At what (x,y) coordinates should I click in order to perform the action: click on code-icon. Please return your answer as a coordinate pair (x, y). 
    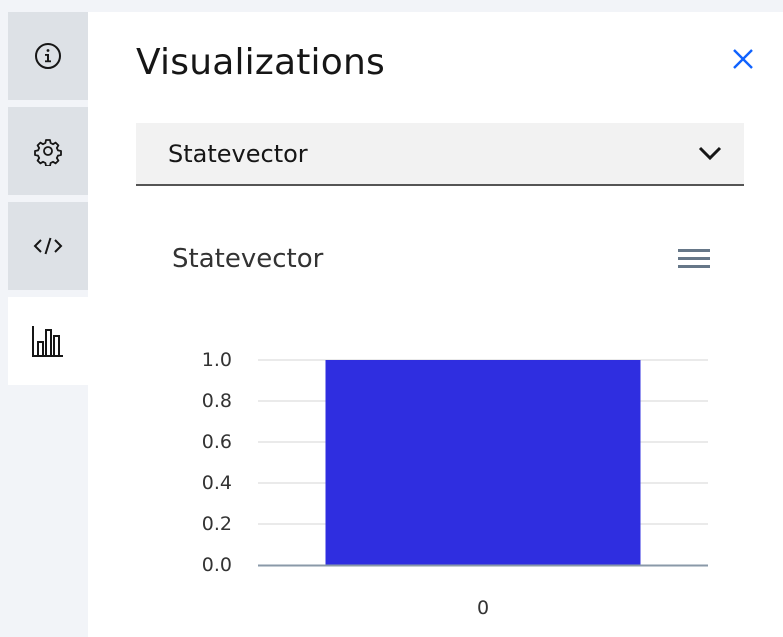
    Looking at the image, I should click on (48, 246).